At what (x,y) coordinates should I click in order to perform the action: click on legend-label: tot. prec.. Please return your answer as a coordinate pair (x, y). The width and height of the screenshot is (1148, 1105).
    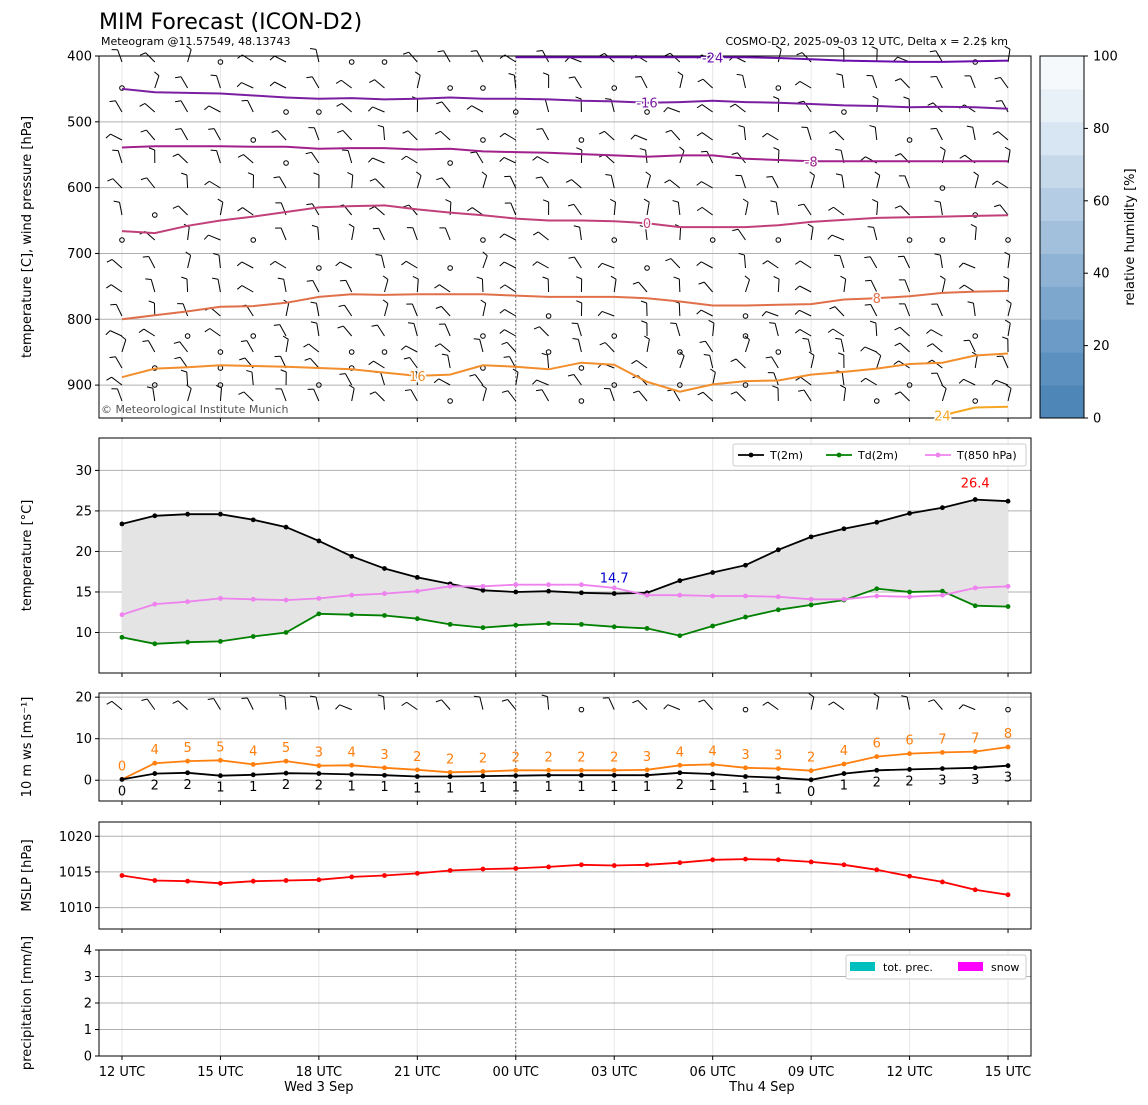
    Looking at the image, I should click on (908, 967).